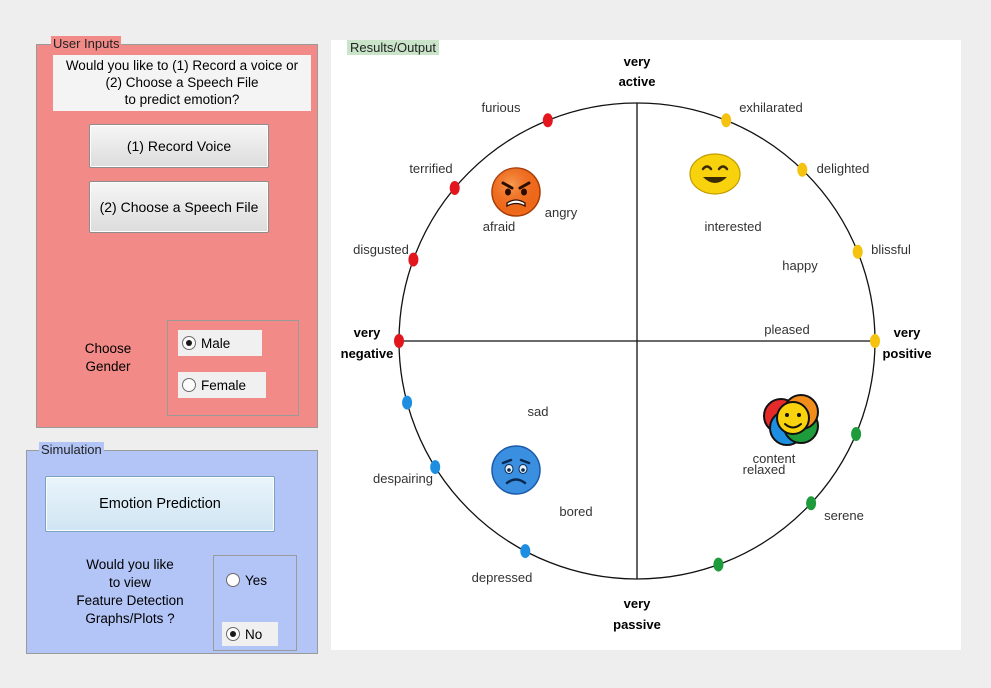 This screenshot has width=991, height=688. What do you see at coordinates (561, 212) in the screenshot?
I see `label-angry: angry` at bounding box center [561, 212].